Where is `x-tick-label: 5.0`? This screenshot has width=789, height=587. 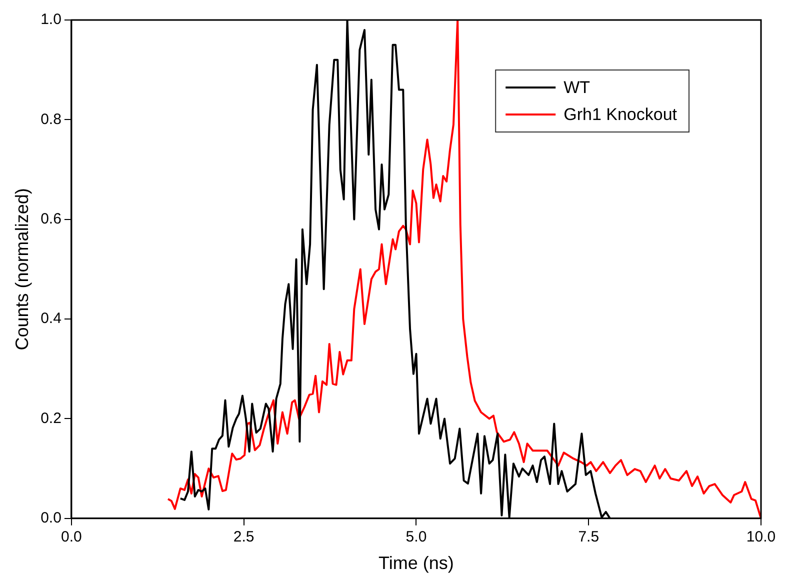
x-tick-label: 5.0 is located at coordinates (416, 537).